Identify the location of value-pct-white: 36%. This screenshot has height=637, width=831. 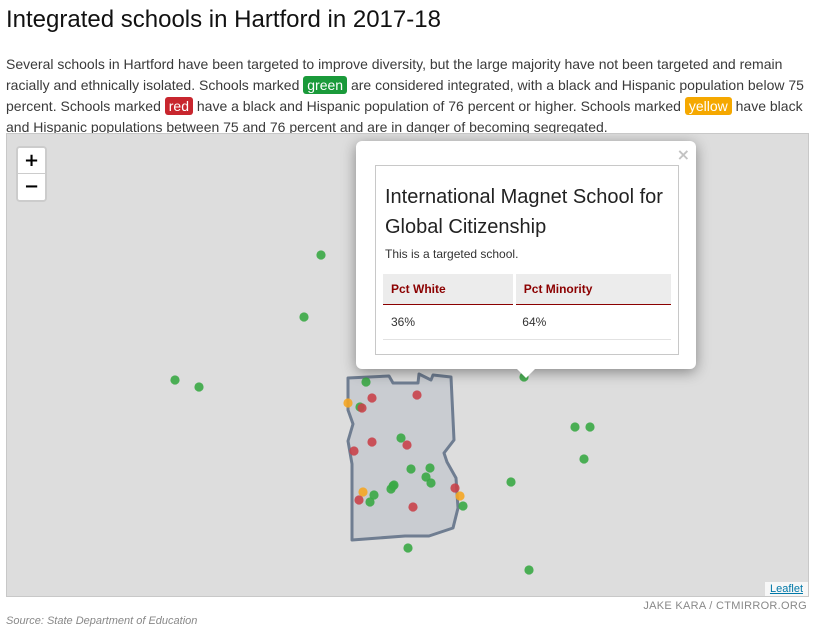
(449, 322).